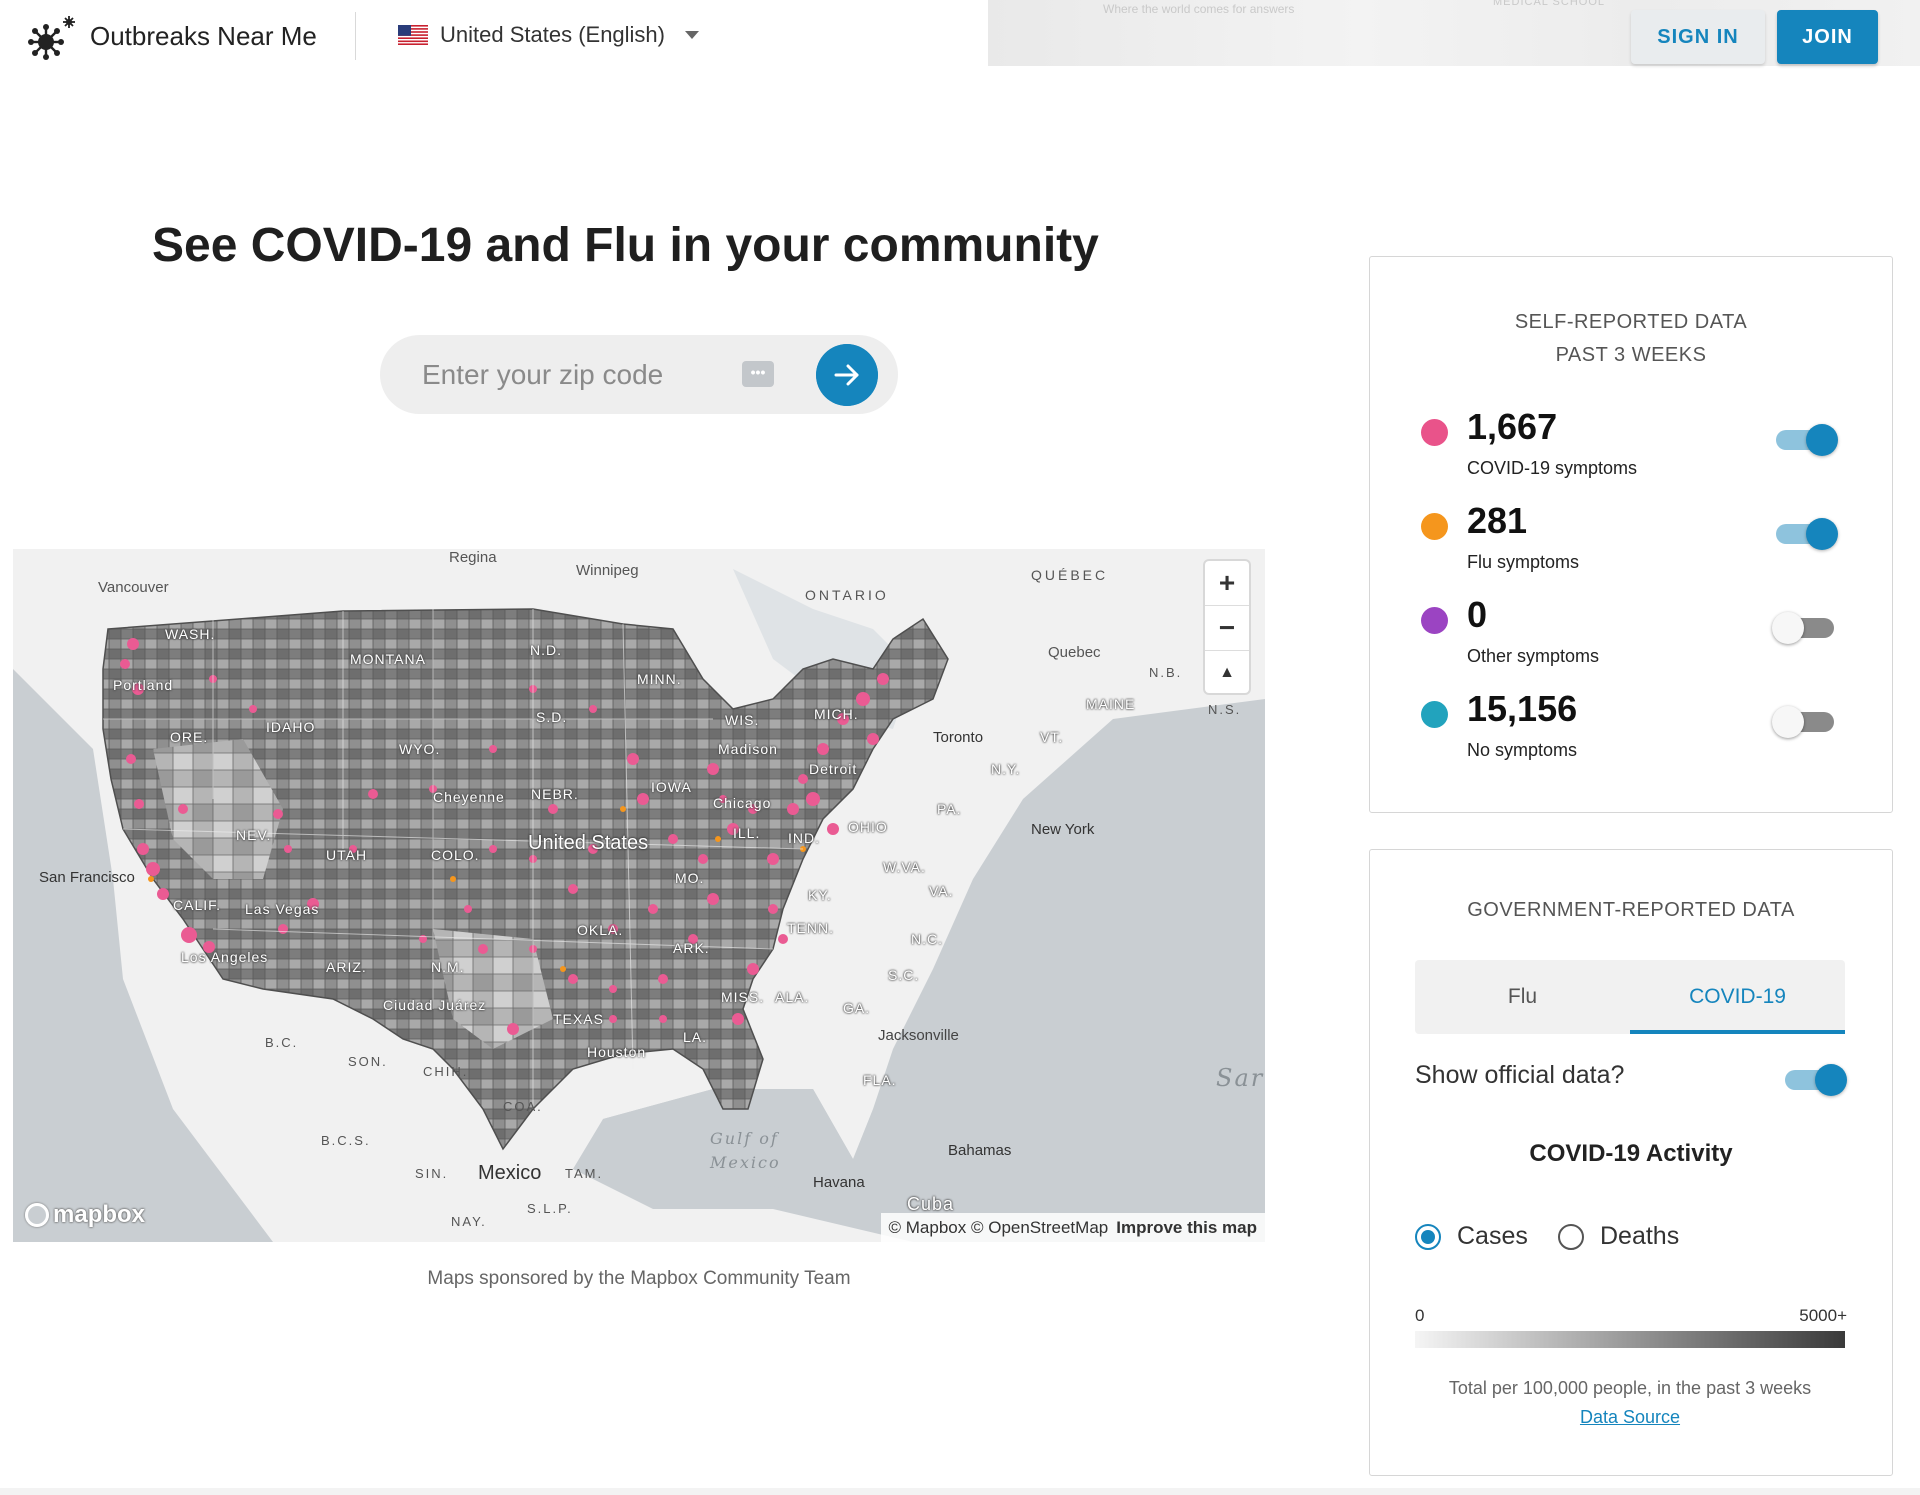 This screenshot has width=1920, height=1495. Describe the element at coordinates (143, 685) in the screenshot. I see `map-label: Portland` at that location.